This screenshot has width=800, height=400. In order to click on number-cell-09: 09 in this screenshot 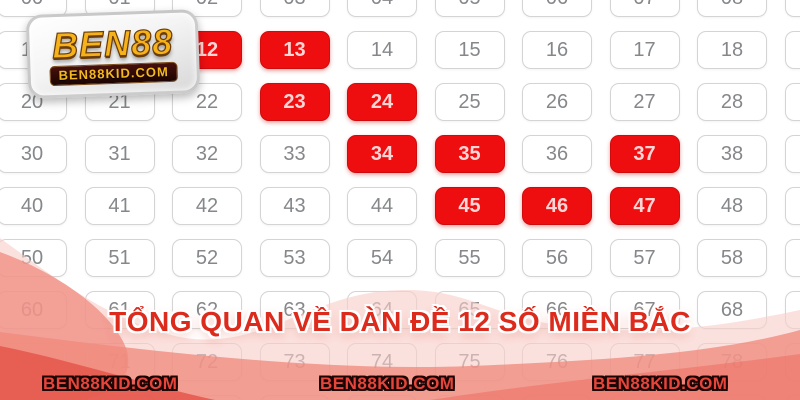, I will do `click(792, 8)`.